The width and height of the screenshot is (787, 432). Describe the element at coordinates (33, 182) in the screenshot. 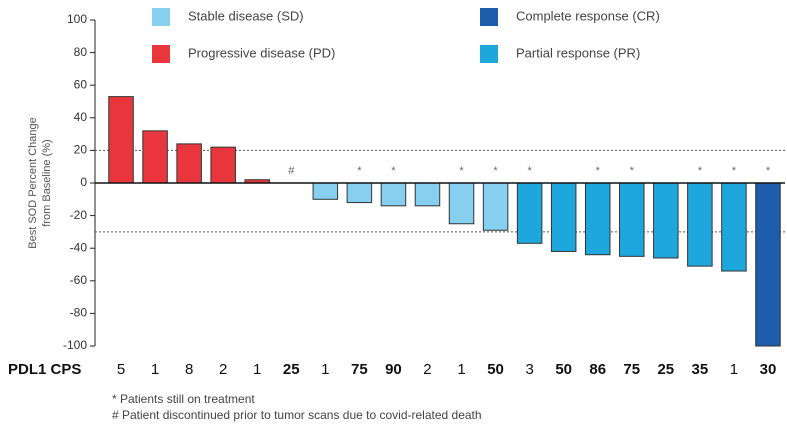

I see `y-axis-label-line: Best SOD Percent Change` at that location.